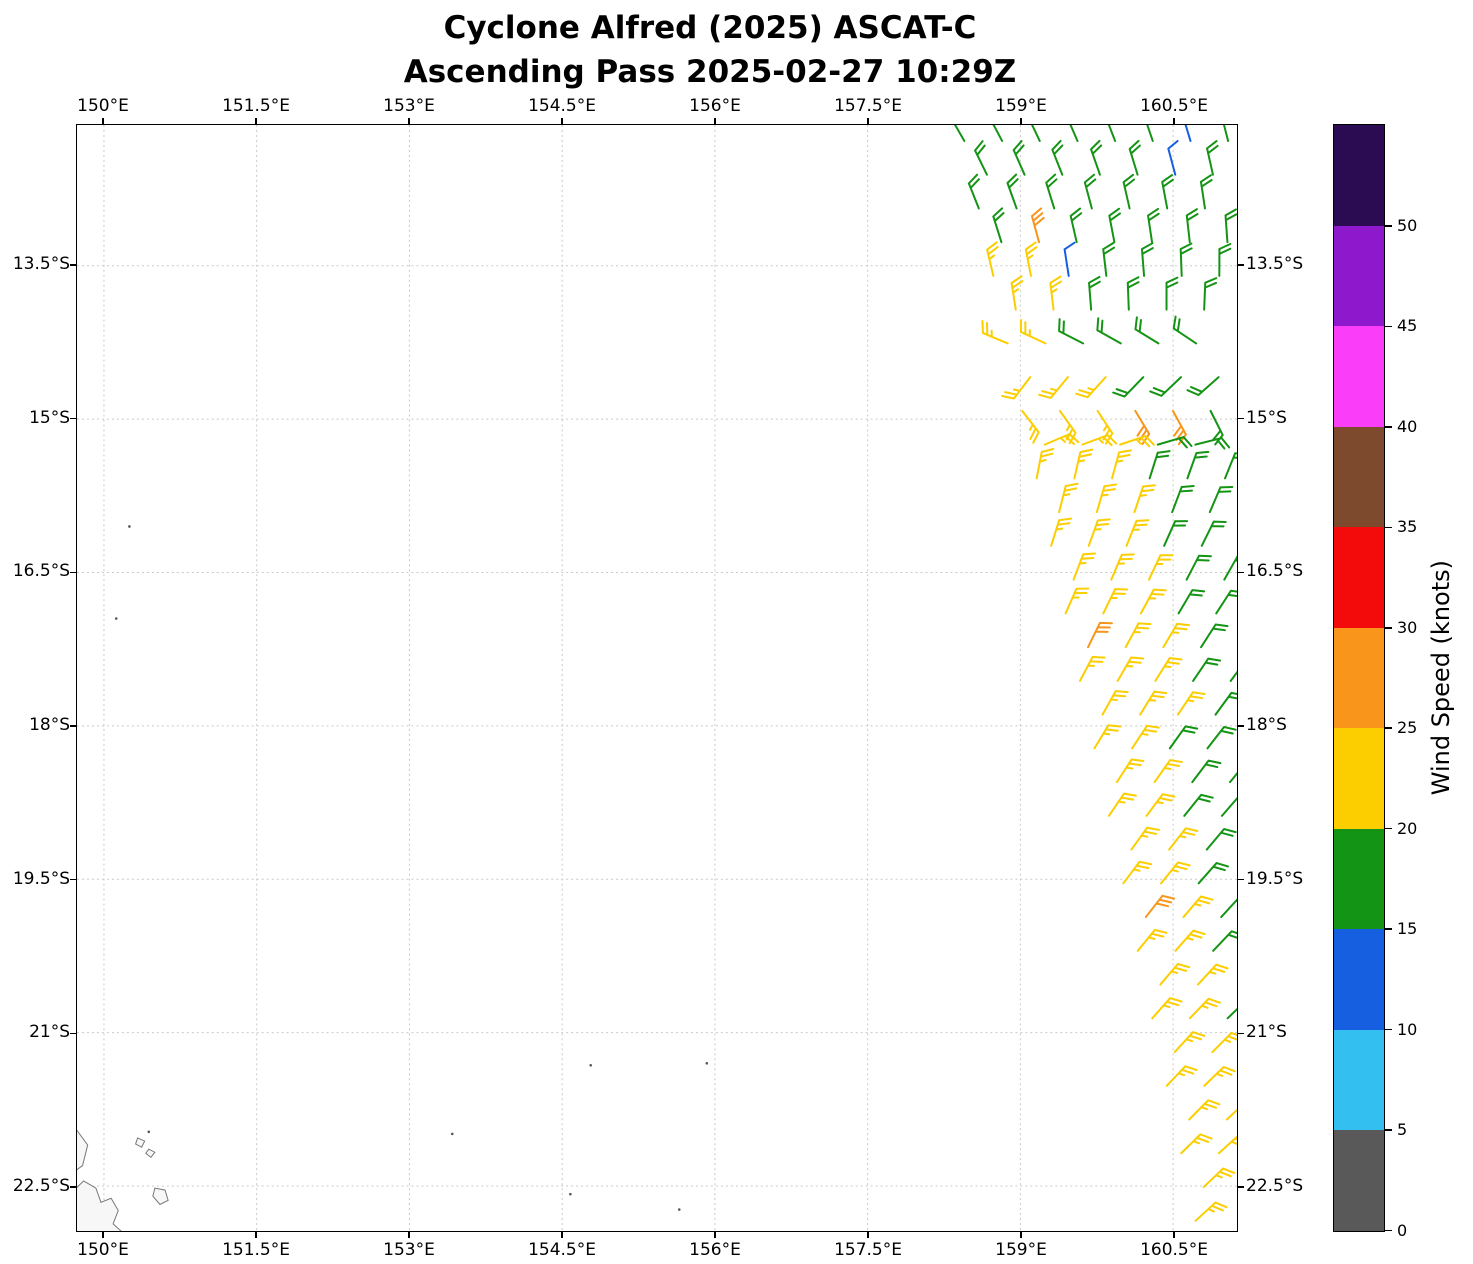 The height and width of the screenshot is (1264, 1473). I want to click on colorbar-tick-label: 0, so click(1402, 1230).